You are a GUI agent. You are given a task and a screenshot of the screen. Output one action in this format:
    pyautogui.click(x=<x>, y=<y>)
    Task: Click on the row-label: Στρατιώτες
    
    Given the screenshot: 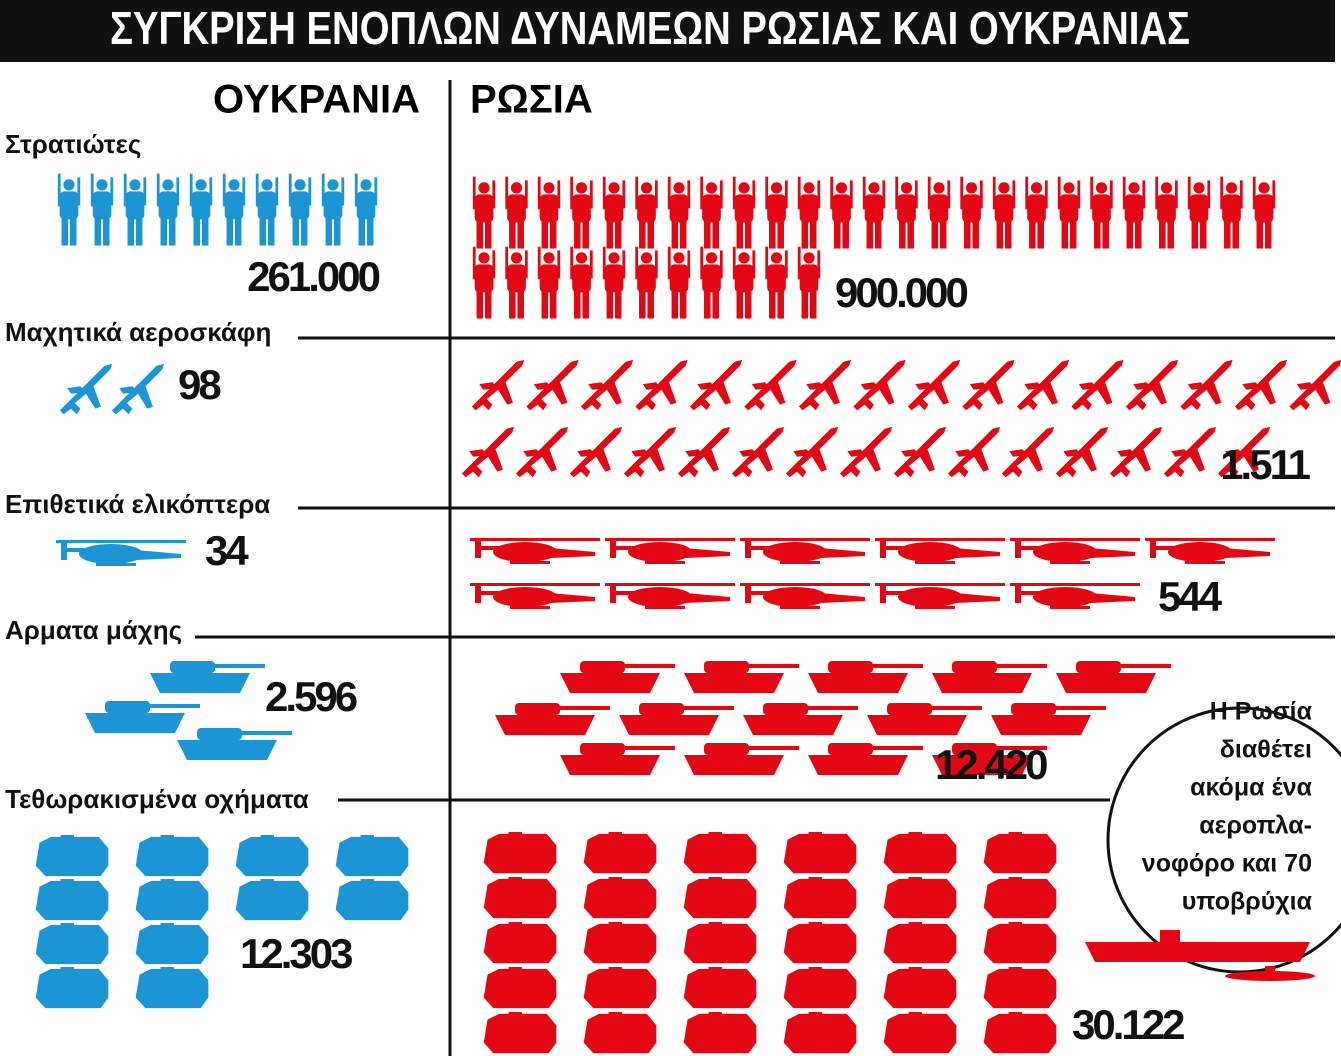 What is the action you would take?
    pyautogui.click(x=73, y=144)
    